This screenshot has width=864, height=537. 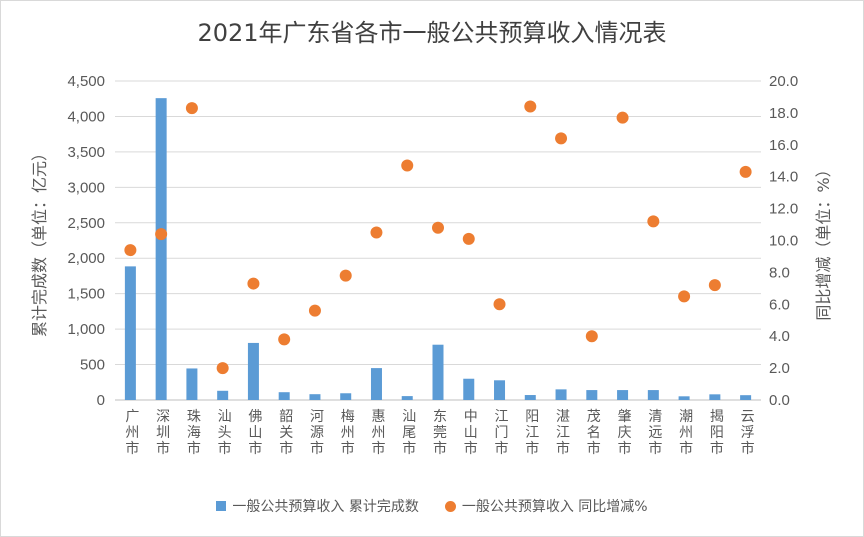 I want to click on y2-tick-label: 0.0, so click(x=779, y=400).